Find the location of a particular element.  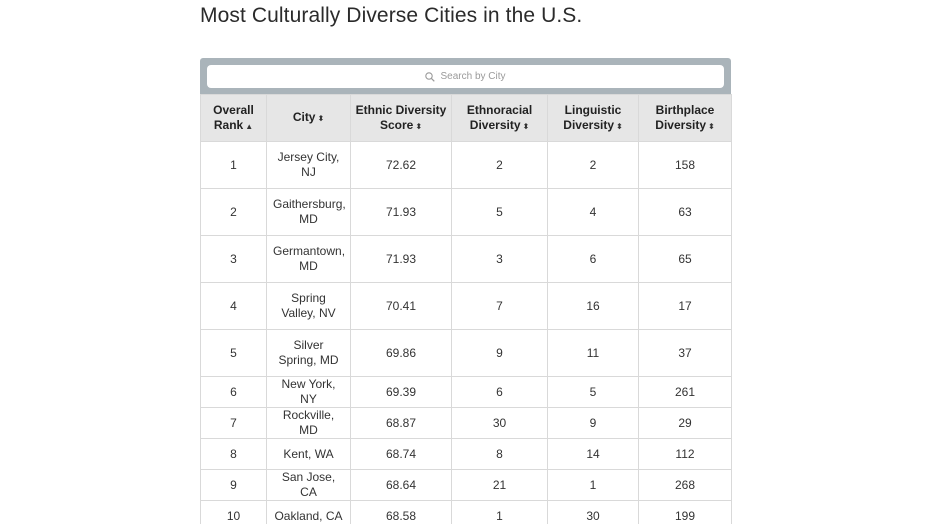

table-row: 10 Oakland, CA 68.58 1 30 199 is located at coordinates (466, 512).